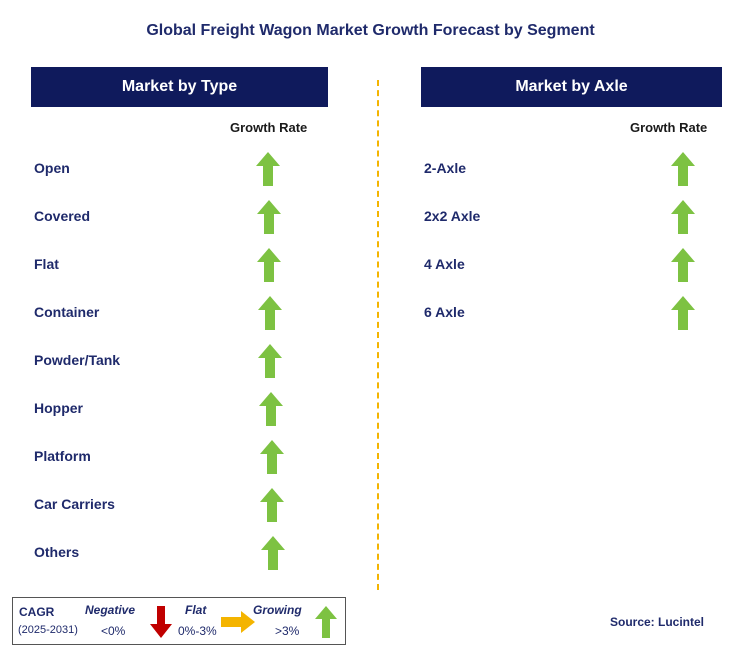 Image resolution: width=741 pixels, height=663 pixels. Describe the element at coordinates (179, 87) in the screenshot. I see `market-by-type-header: Market by Type` at that location.